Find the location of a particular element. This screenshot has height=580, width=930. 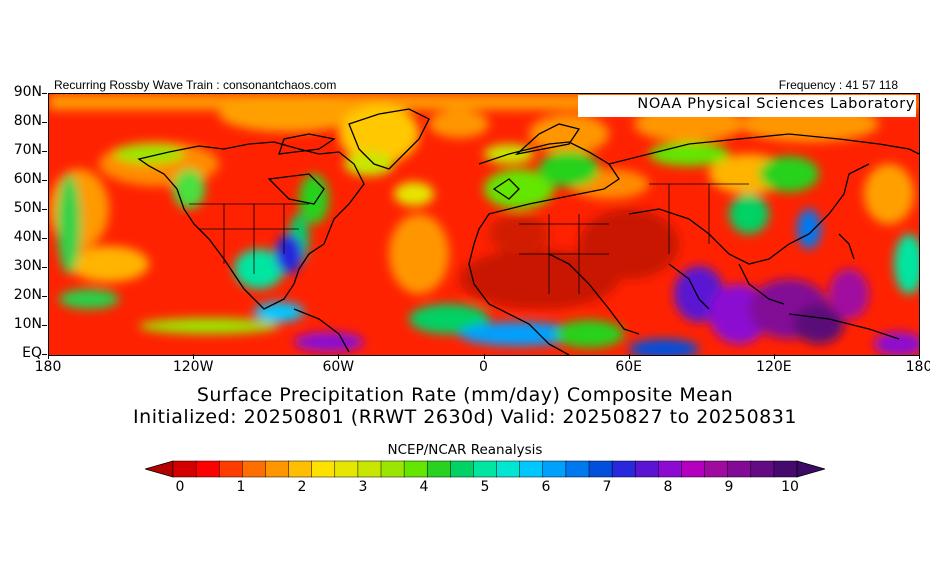

data-source-label: NCEP/NCAR Reanalysis is located at coordinates (465, 450).